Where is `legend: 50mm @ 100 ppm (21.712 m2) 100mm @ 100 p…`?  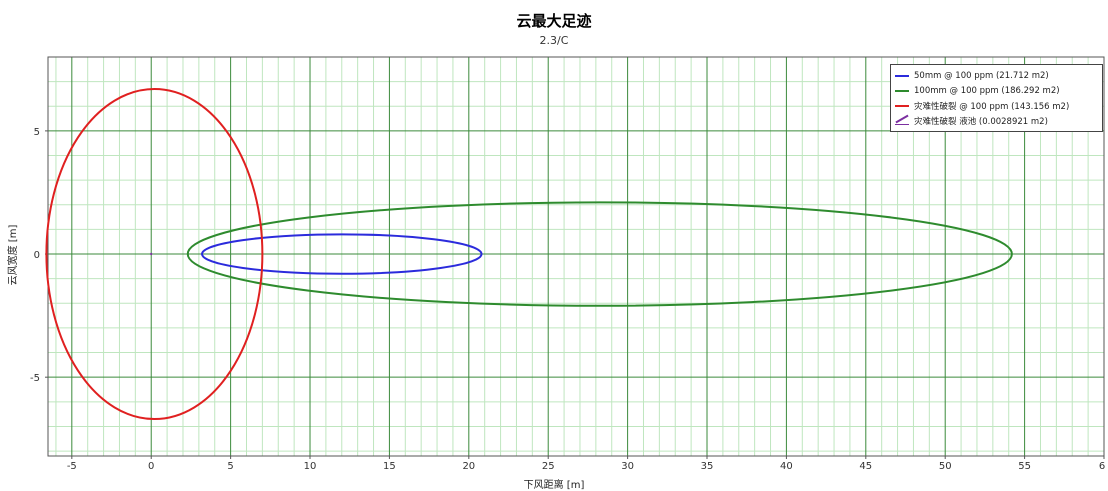 legend: 50mm @ 100 ppm (21.712 m2) 100mm @ 100 p… is located at coordinates (996, 98).